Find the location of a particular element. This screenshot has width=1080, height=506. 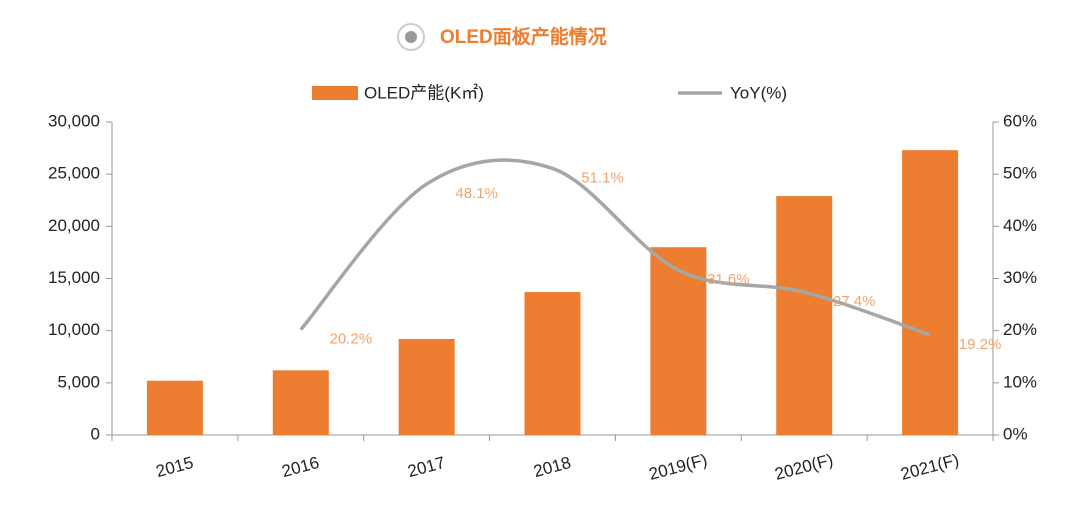

data-label: 27.4% is located at coordinates (854, 301).